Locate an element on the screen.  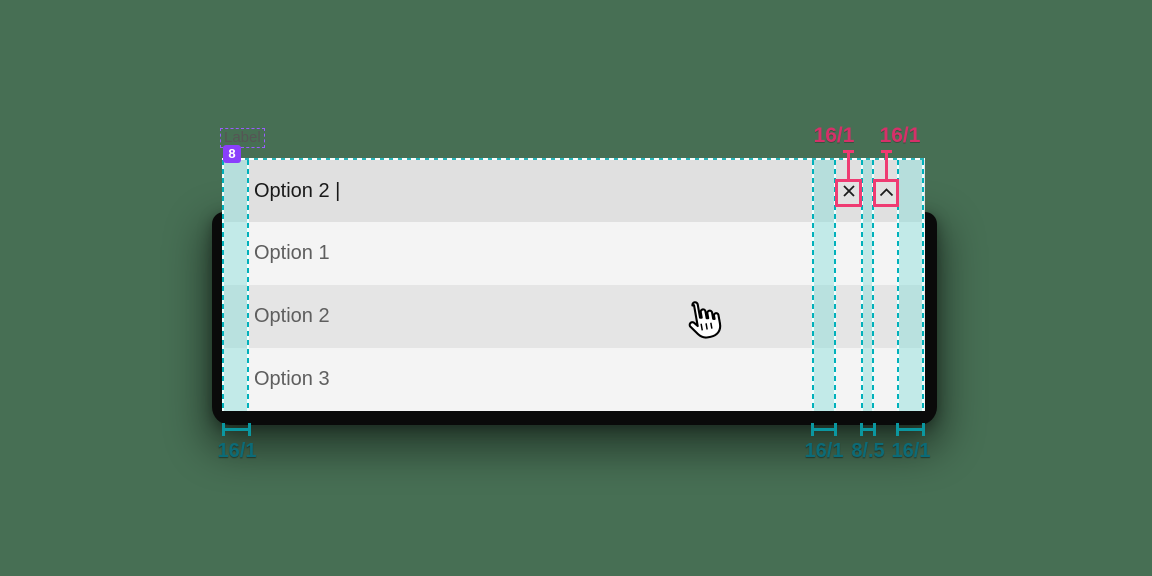
menu-toggle-button is located at coordinates (886, 193).